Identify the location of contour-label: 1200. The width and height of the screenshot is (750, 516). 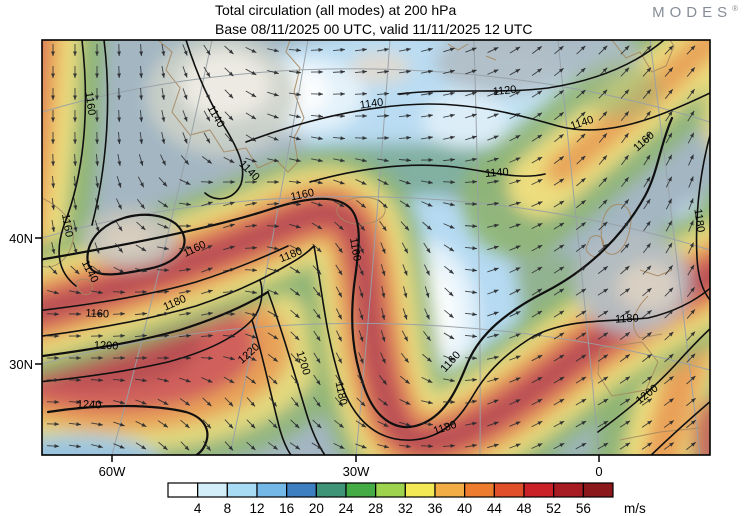
(106, 346).